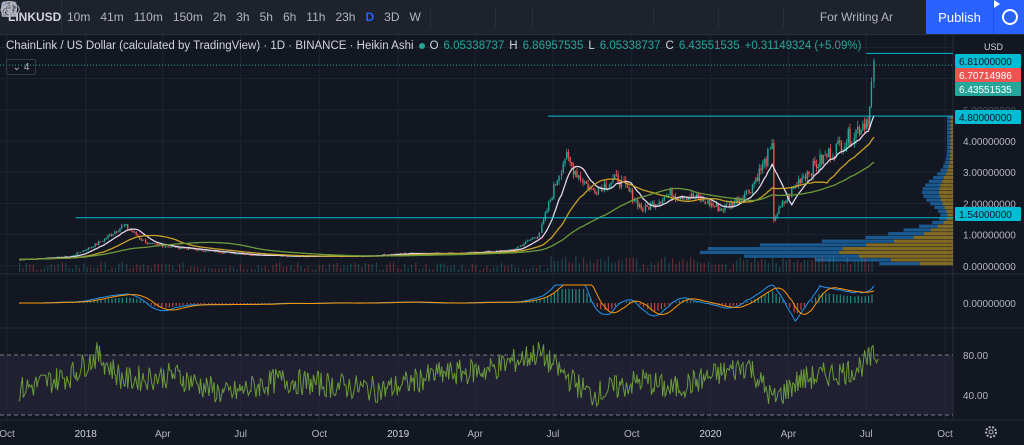 This screenshot has width=1024, height=445. Describe the element at coordinates (370, 17) in the screenshot. I see `interval-d: D` at that location.